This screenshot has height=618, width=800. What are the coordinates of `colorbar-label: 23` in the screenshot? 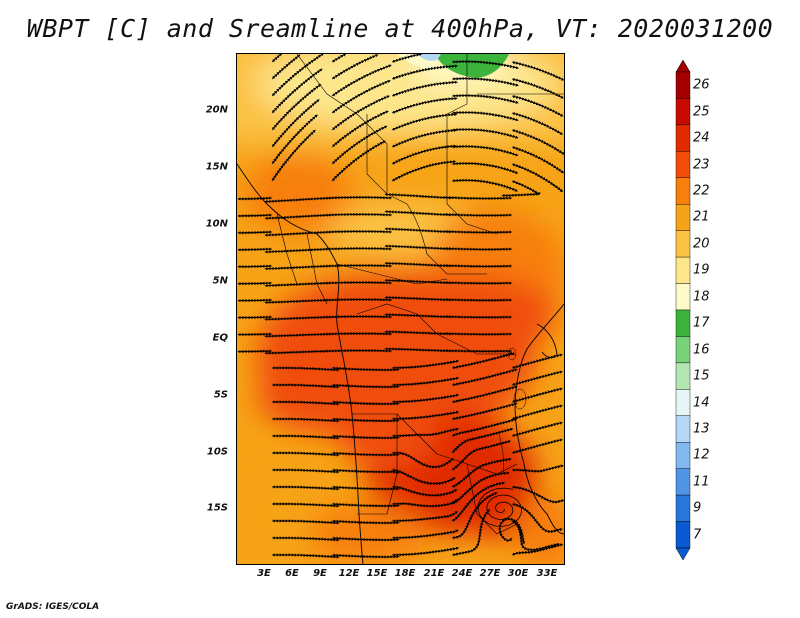 It's located at (701, 165).